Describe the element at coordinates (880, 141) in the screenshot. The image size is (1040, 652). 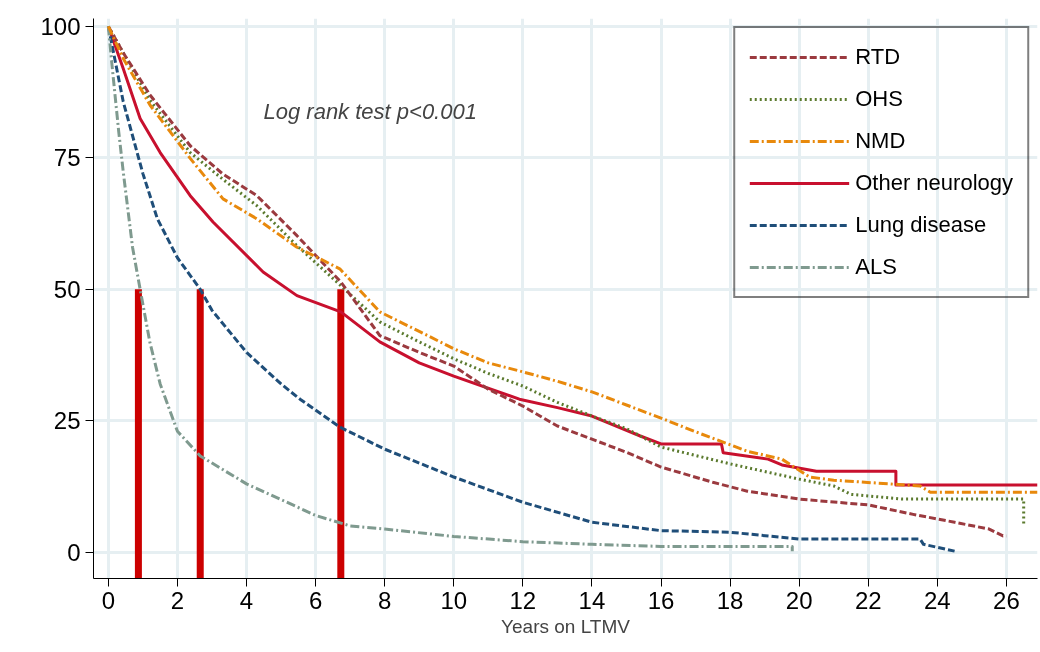
I see `legend-label: NMD` at that location.